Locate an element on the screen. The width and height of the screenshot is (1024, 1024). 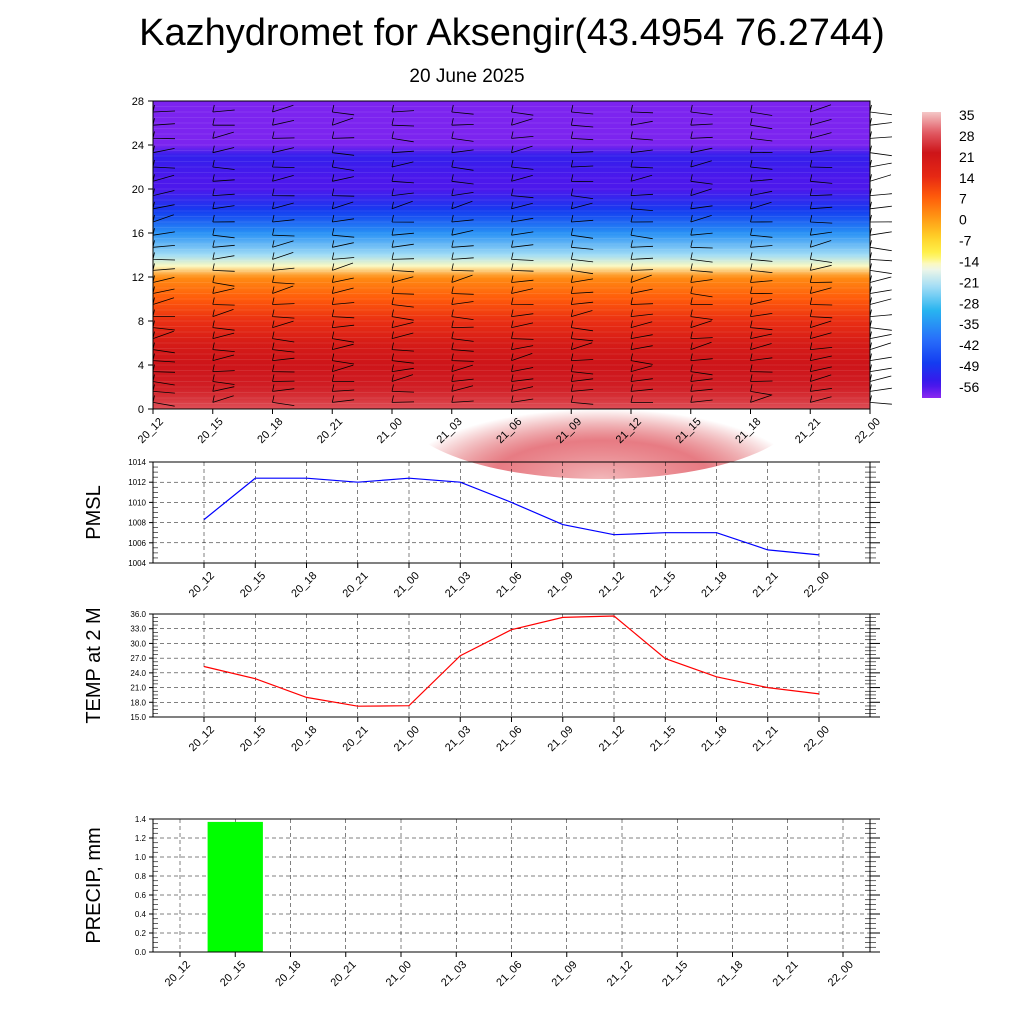
x-tick-label: 20_21 is located at coordinates (356, 739).